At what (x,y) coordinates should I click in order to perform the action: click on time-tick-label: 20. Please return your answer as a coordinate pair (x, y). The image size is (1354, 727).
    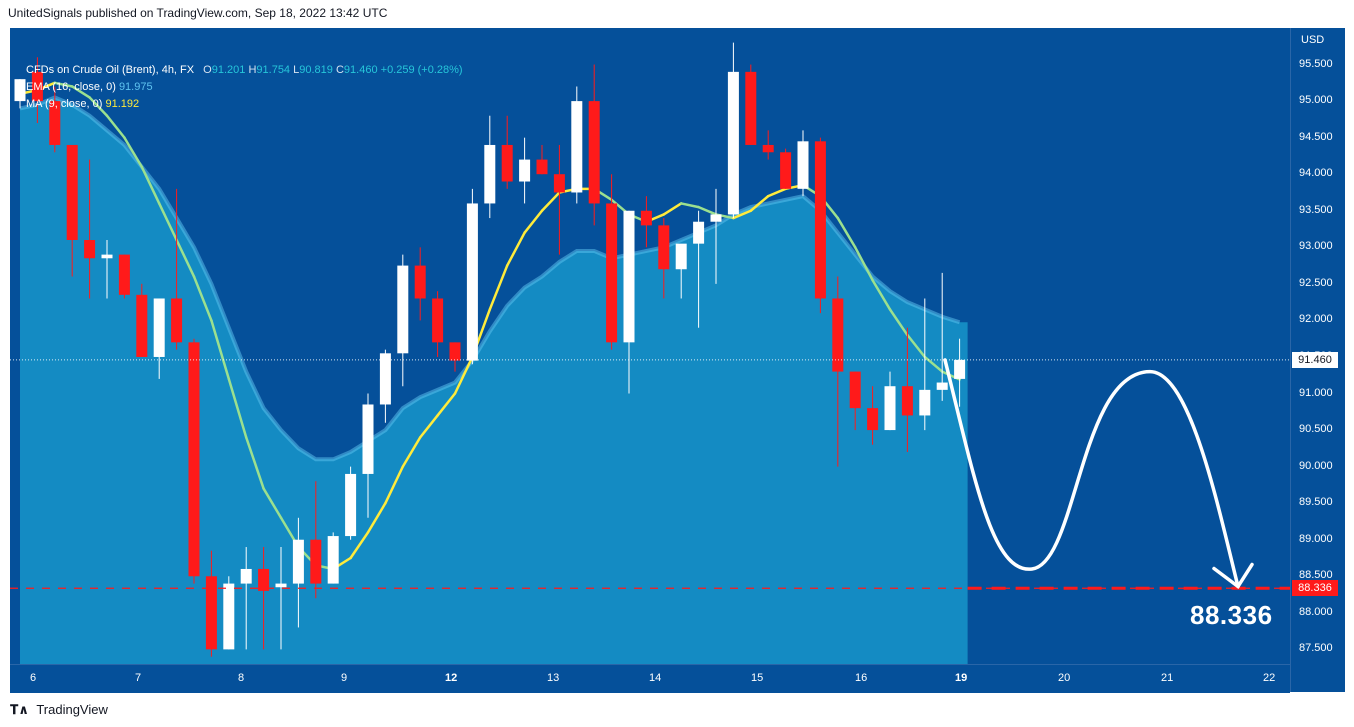
    Looking at the image, I should click on (1064, 678).